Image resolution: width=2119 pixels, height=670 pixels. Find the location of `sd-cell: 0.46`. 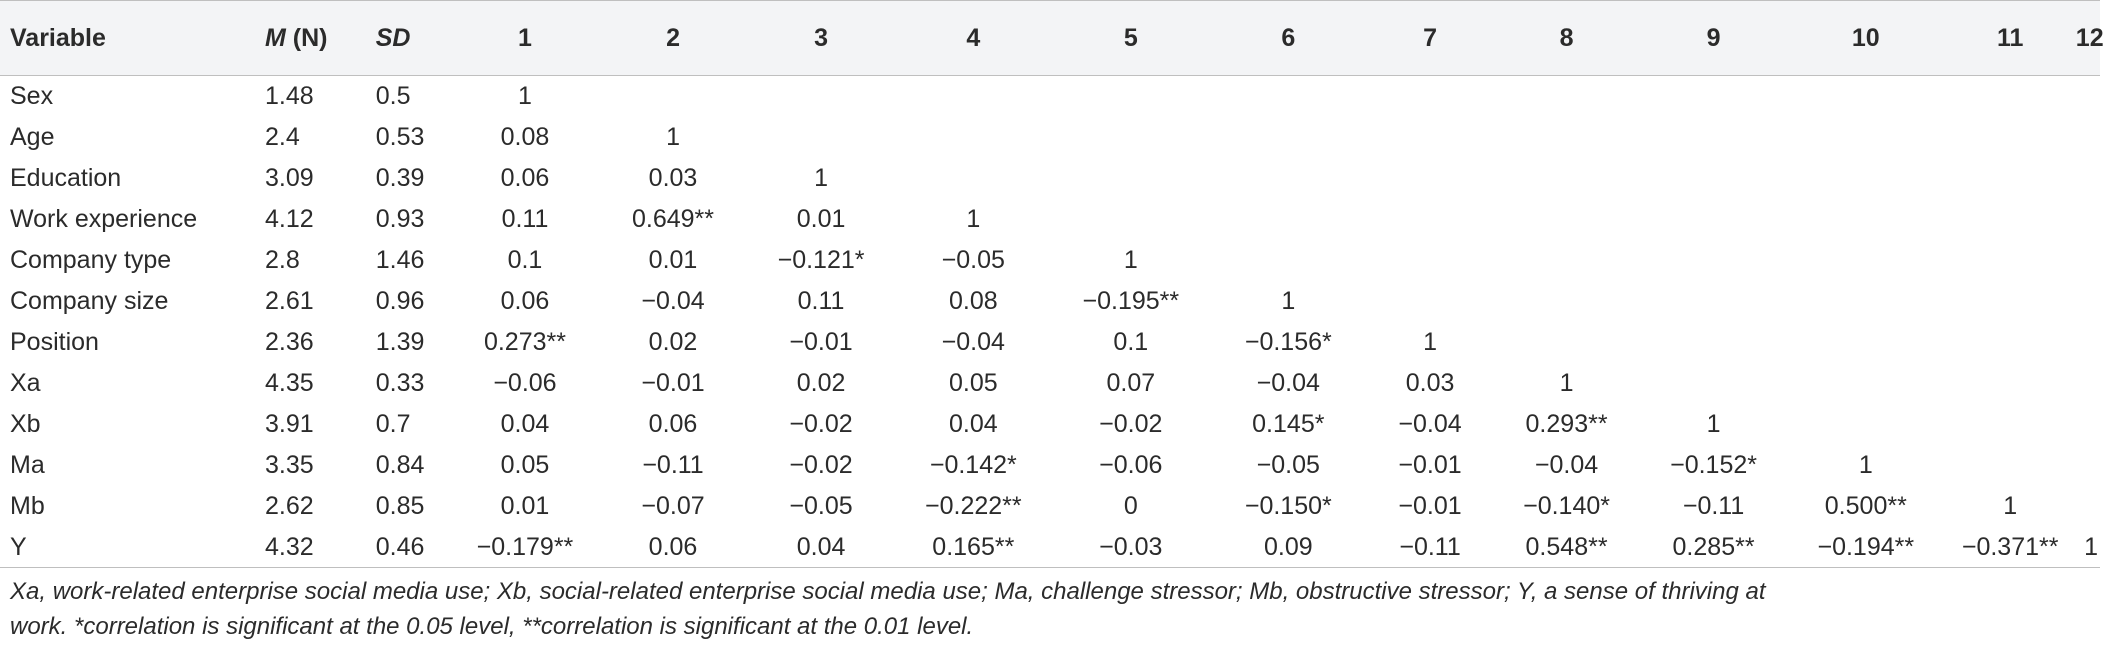

sd-cell: 0.46 is located at coordinates (412, 547).